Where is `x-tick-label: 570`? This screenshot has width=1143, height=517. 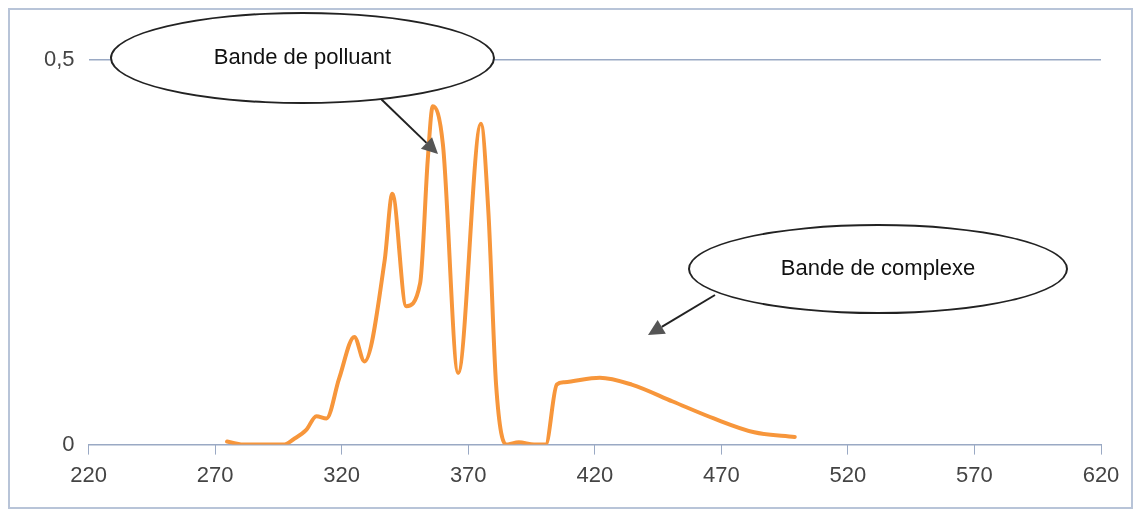 x-tick-label: 570 is located at coordinates (974, 474).